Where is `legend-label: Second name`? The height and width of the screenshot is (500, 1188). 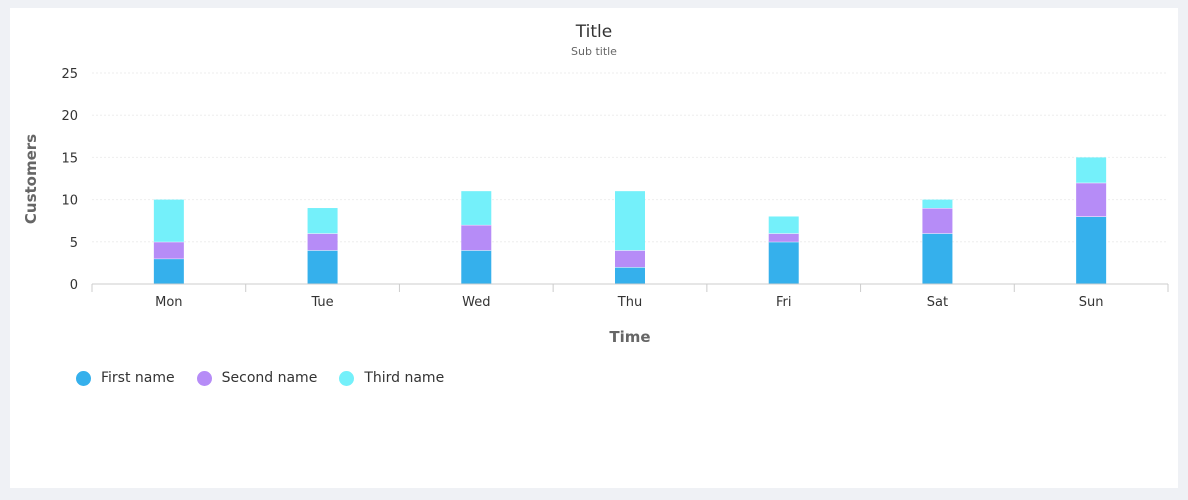
legend-label: Second name is located at coordinates (269, 378).